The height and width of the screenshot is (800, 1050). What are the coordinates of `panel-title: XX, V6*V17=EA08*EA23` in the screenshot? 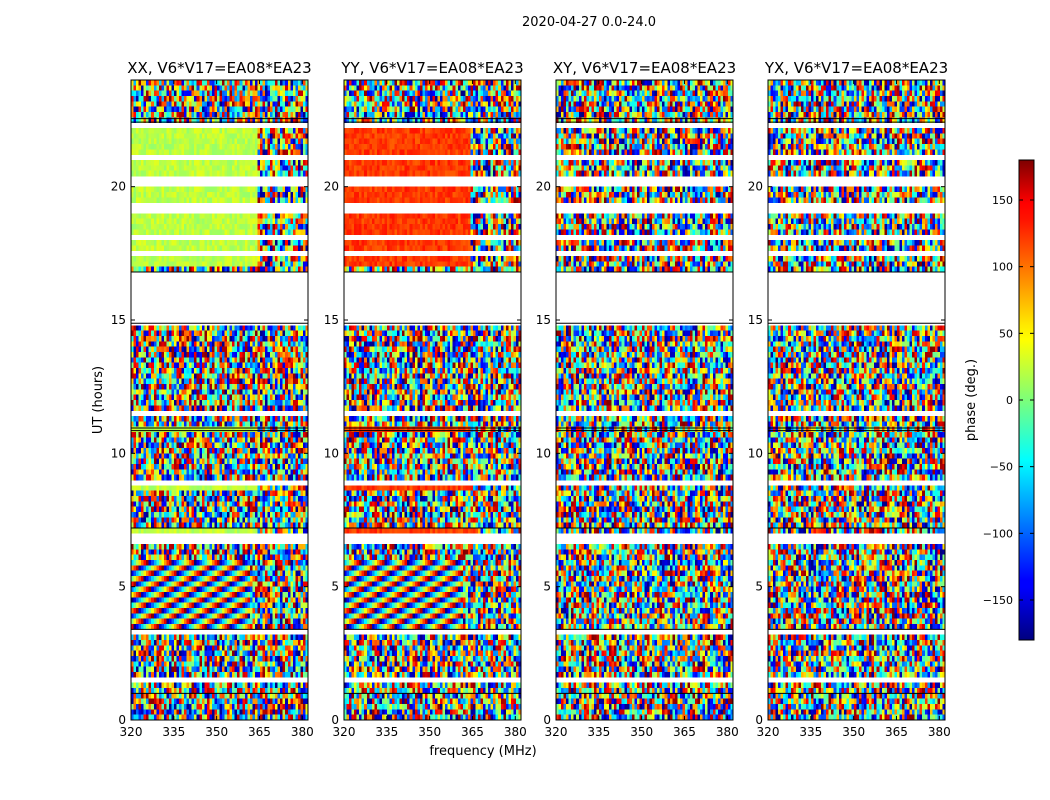 It's located at (219, 68).